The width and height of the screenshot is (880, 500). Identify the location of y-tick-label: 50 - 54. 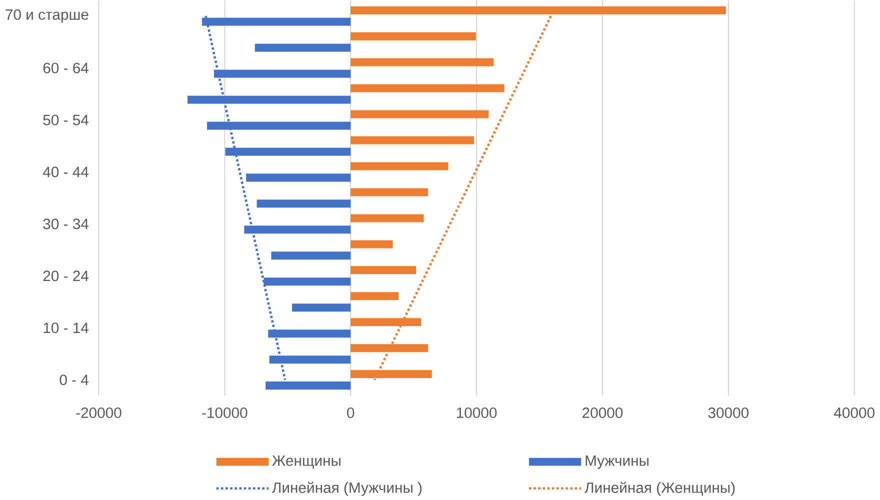
(66, 120).